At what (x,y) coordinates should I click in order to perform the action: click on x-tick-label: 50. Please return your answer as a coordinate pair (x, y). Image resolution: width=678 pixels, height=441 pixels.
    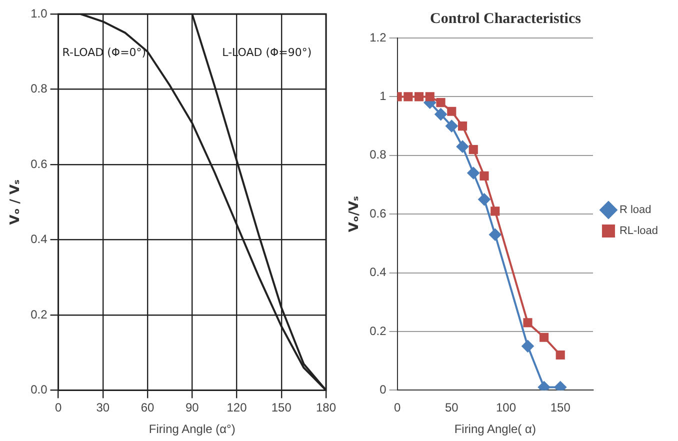
    Looking at the image, I should click on (451, 407).